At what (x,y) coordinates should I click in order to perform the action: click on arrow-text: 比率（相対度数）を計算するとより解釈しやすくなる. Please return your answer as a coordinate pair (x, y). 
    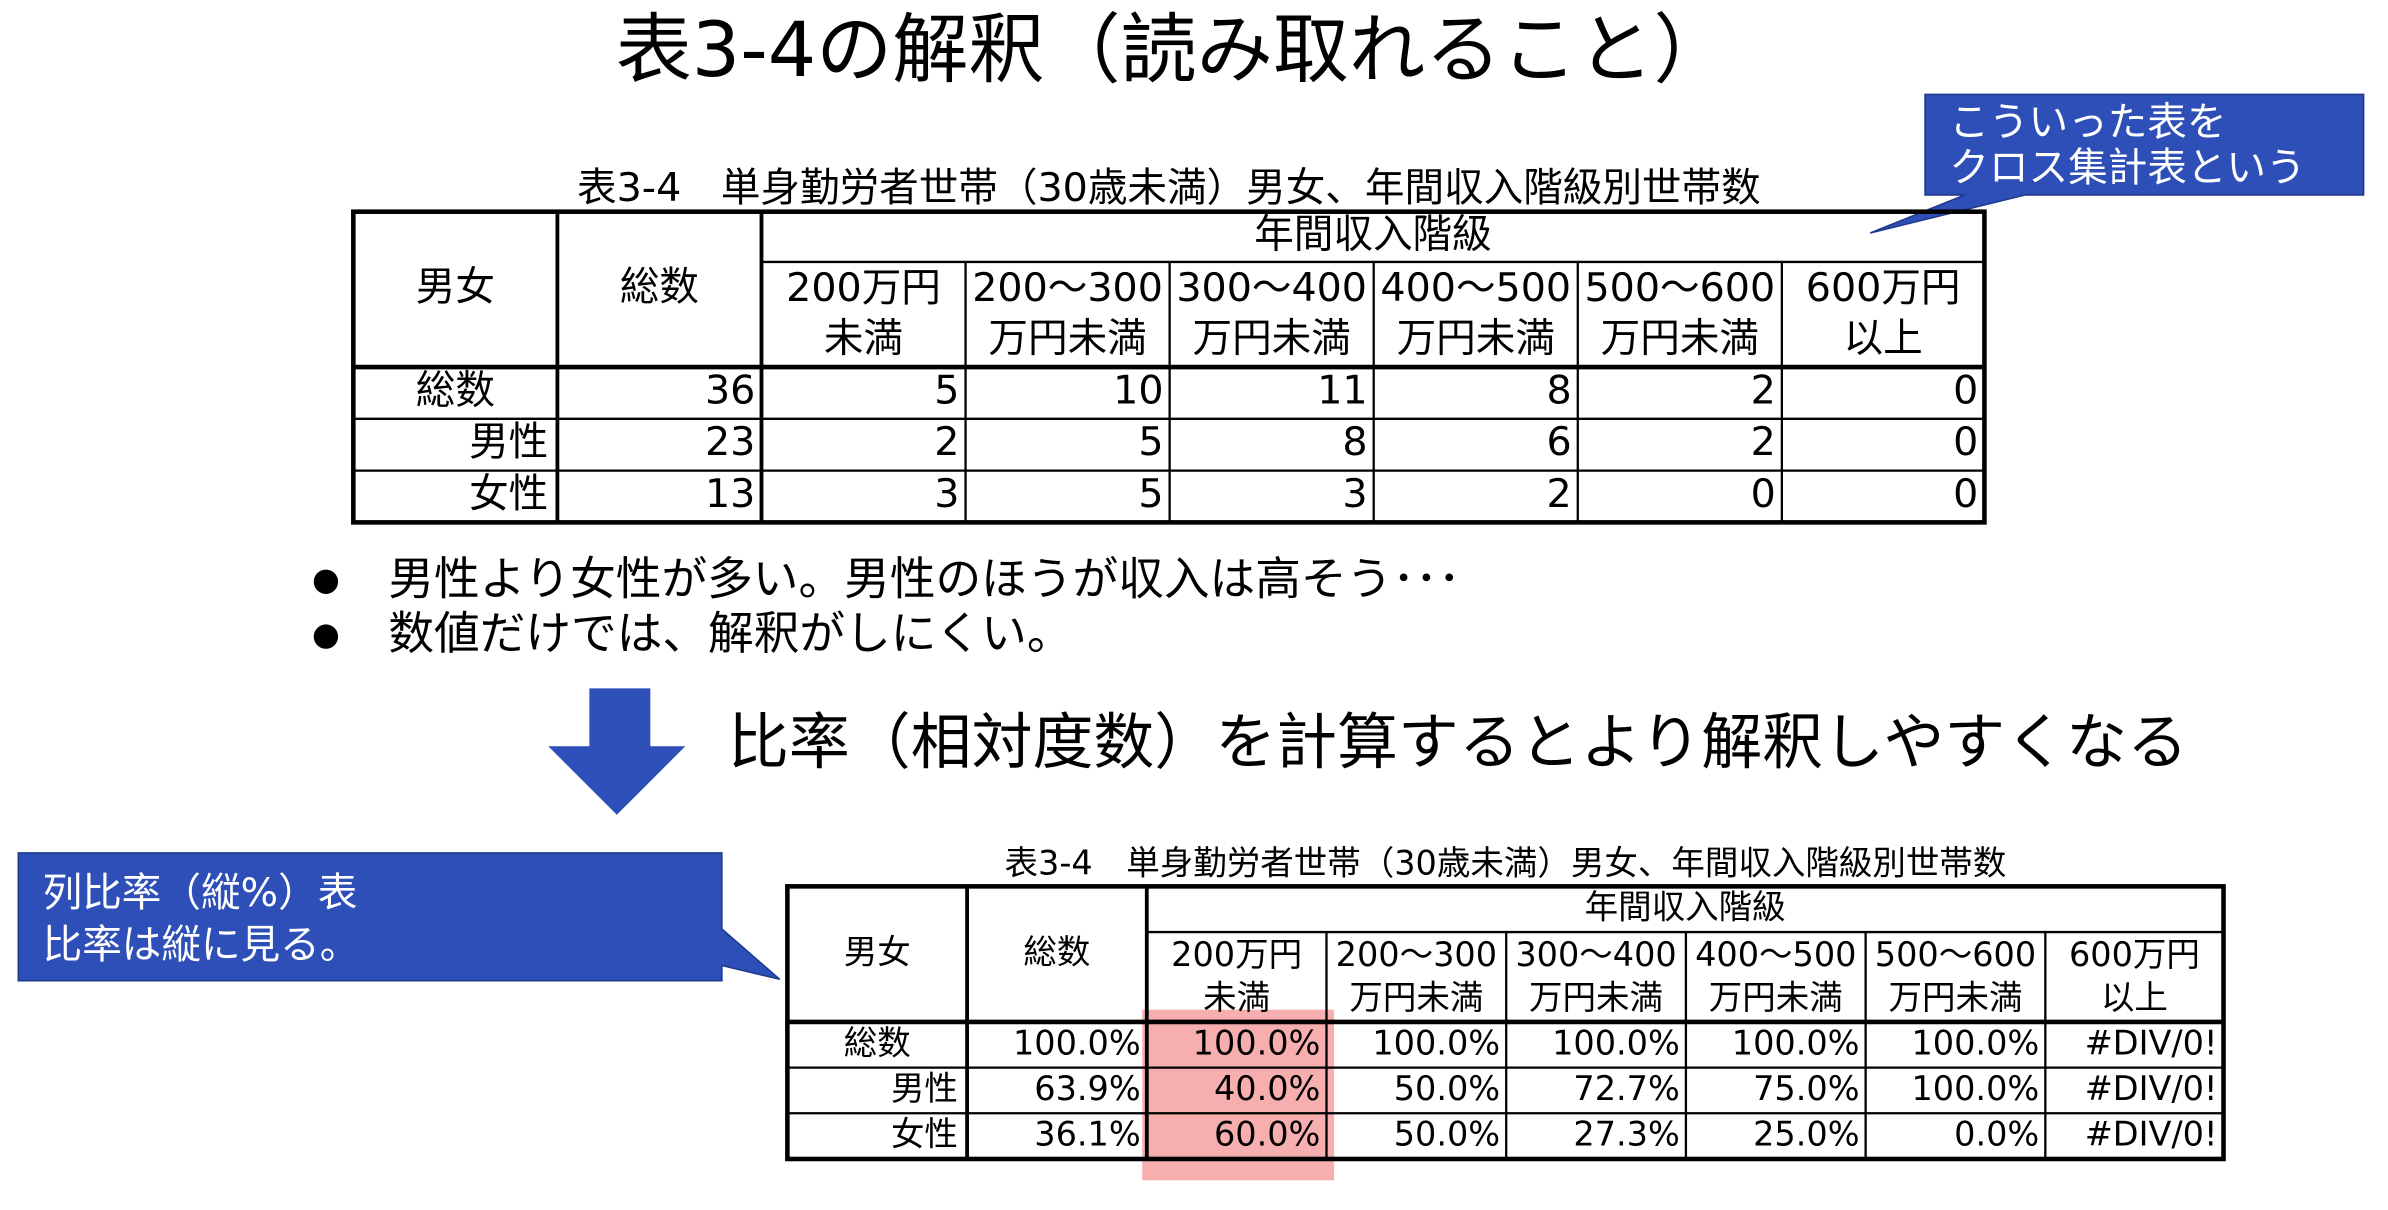
    Looking at the image, I should click on (1458, 742).